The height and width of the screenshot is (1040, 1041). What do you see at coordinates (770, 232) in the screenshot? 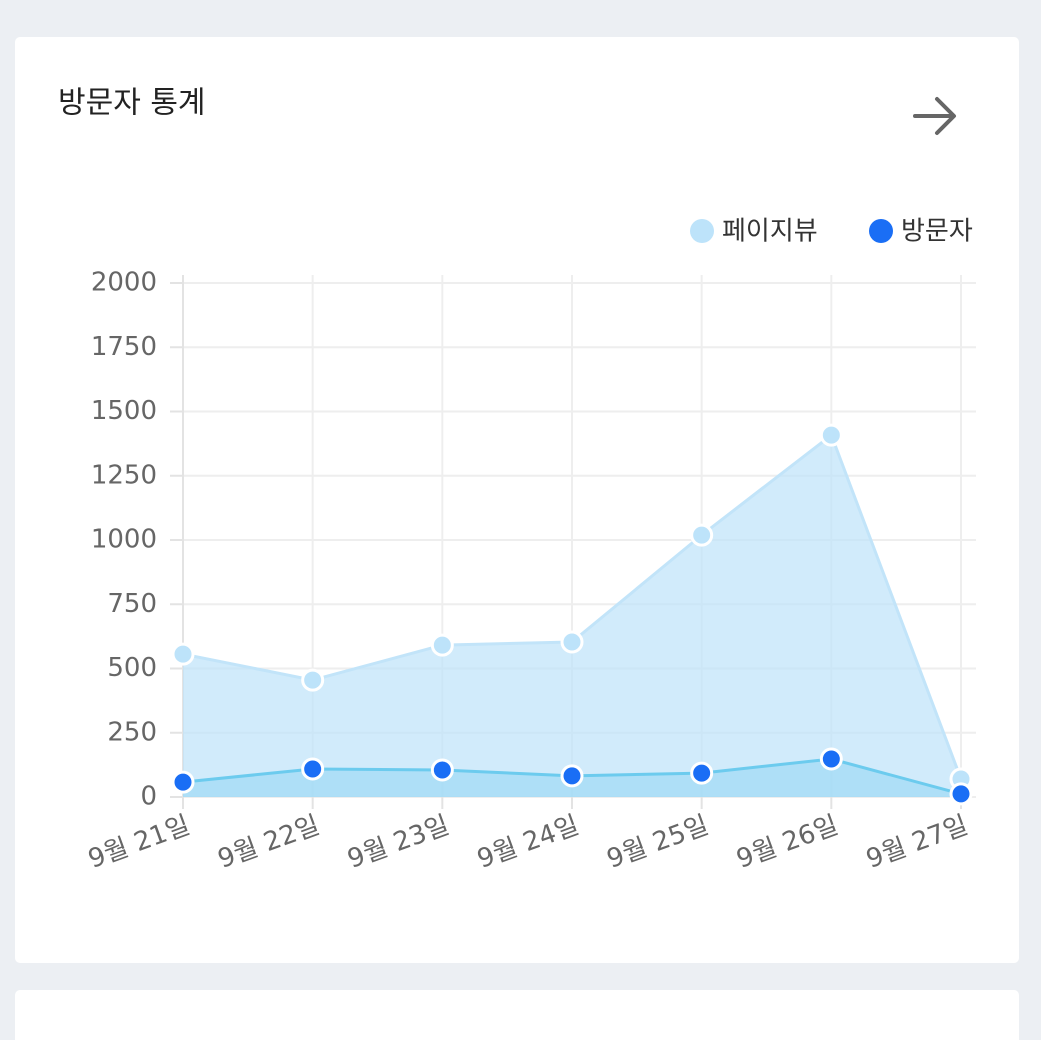
I see `legend-label: 페이지뷰` at bounding box center [770, 232].